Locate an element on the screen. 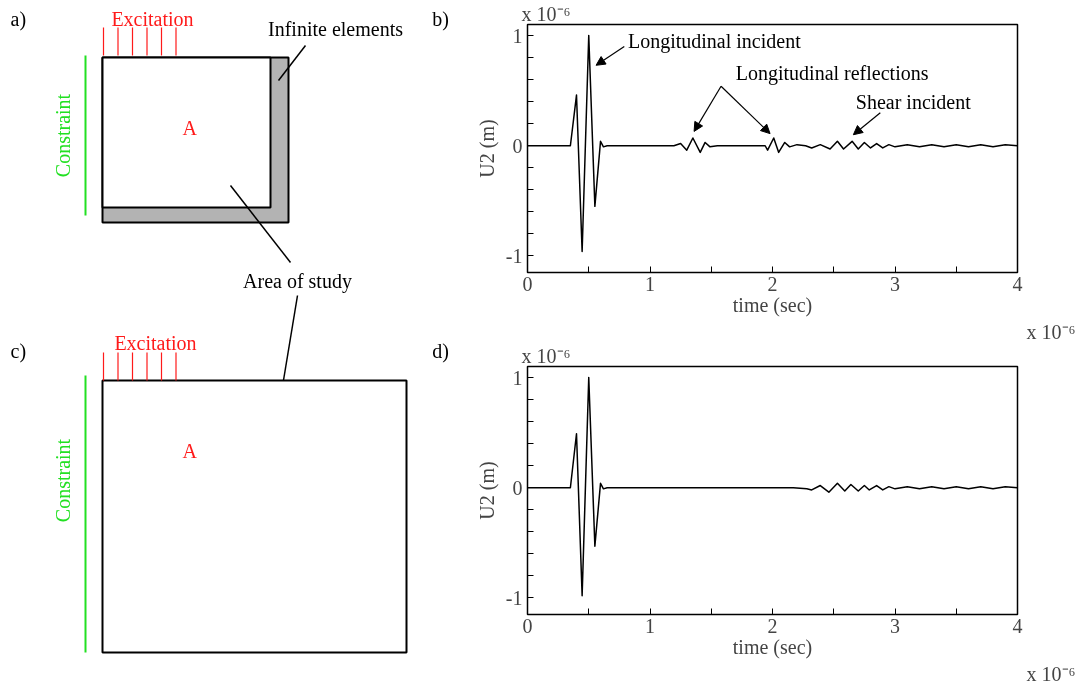 The width and height of the screenshot is (1088, 684). text: c) is located at coordinates (18, 351).